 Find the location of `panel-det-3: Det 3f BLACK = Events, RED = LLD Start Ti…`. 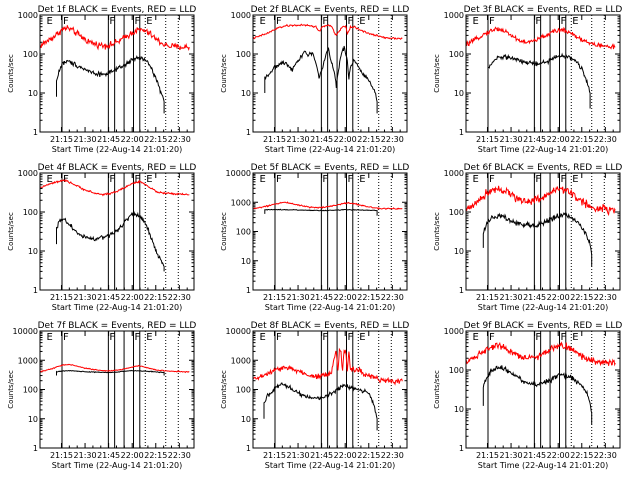

panel-det-3: Det 3f BLACK = Events, RED = LLD Start Ti… is located at coordinates (527, 79).